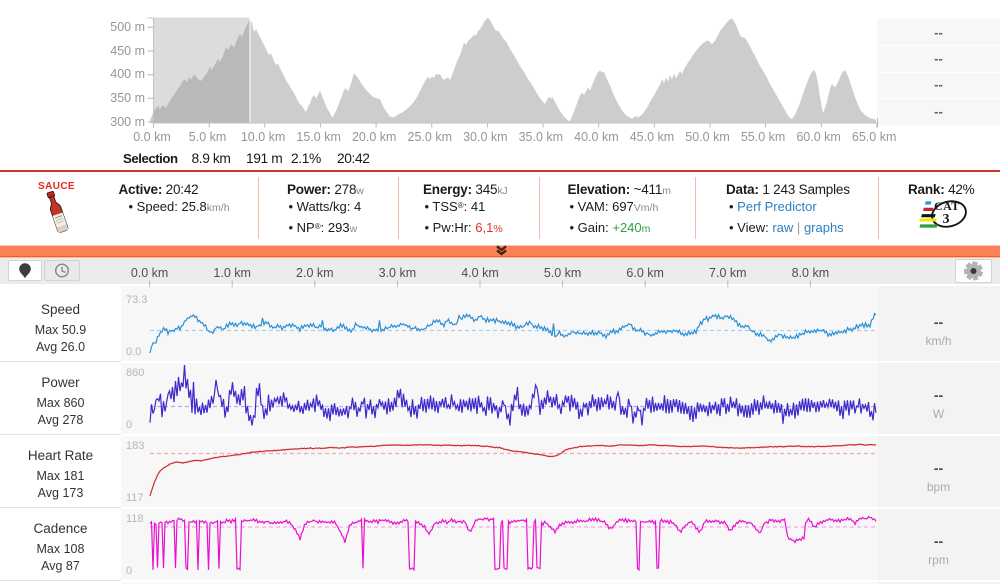  I want to click on svg-text: CAT, so click(947, 206).